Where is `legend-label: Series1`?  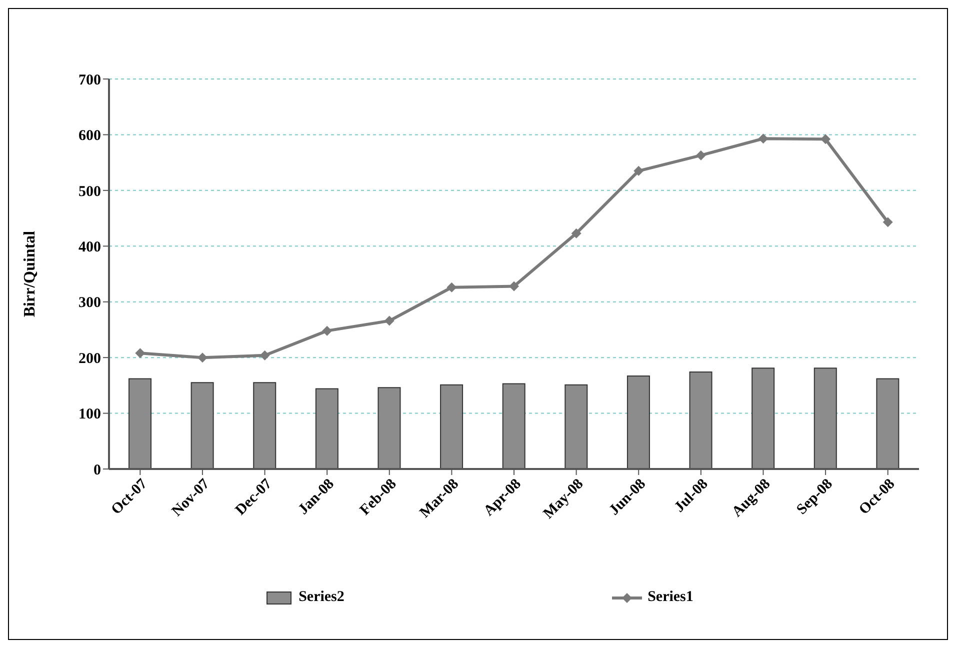
legend-label: Series1 is located at coordinates (671, 597).